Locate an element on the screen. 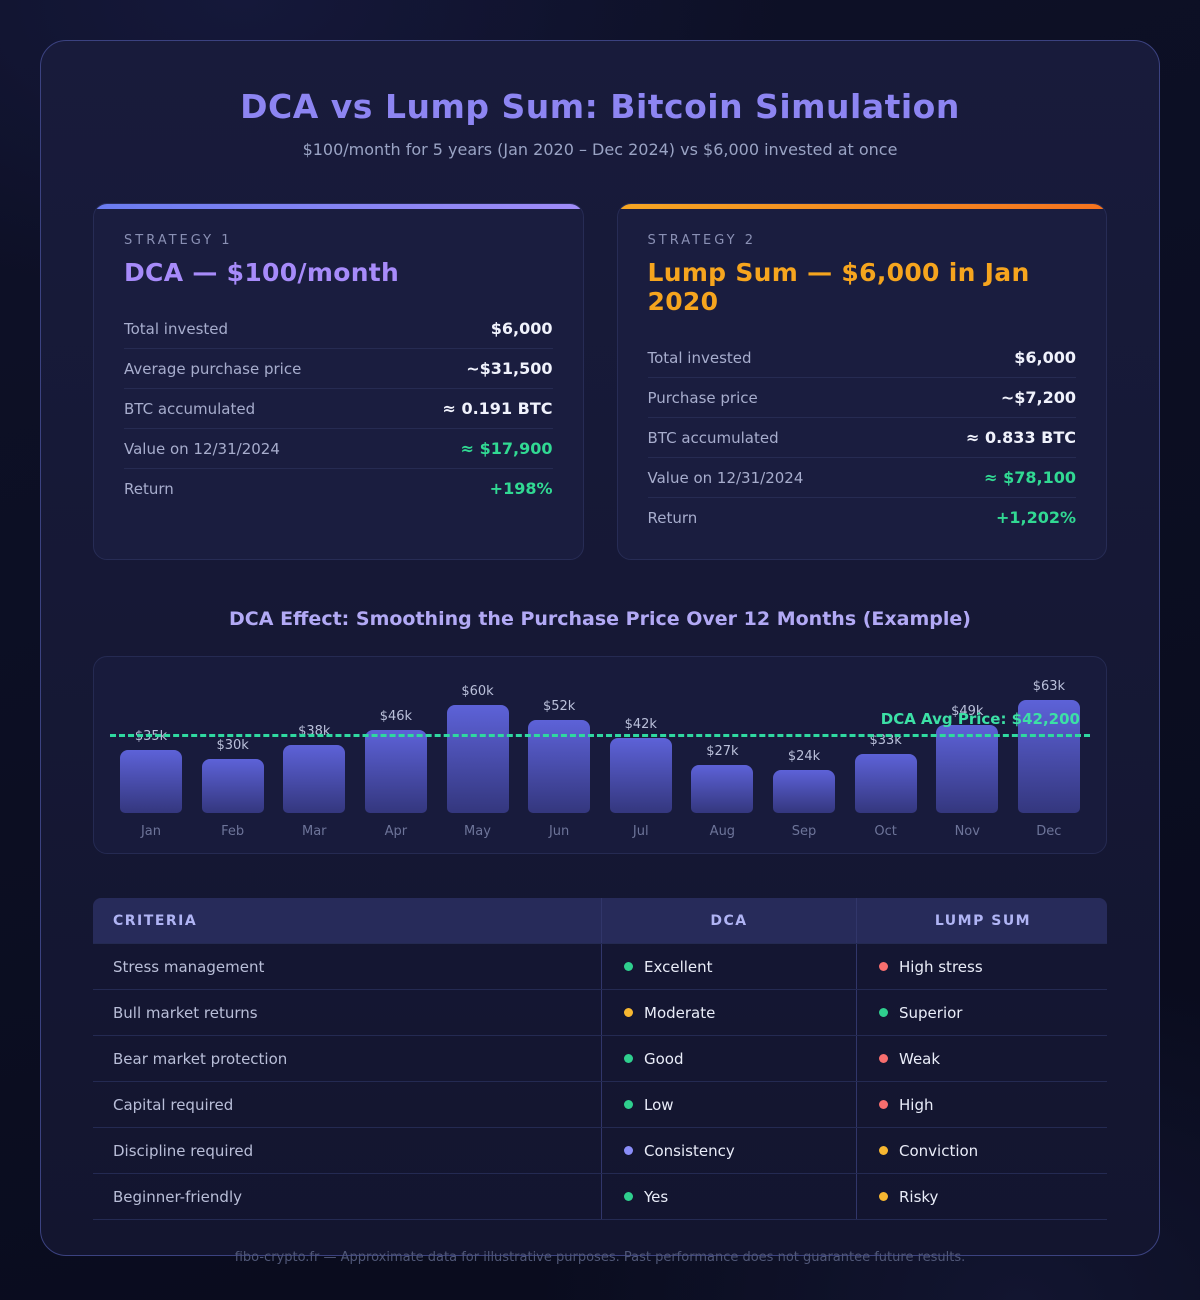  month-label: Aug is located at coordinates (722, 831).